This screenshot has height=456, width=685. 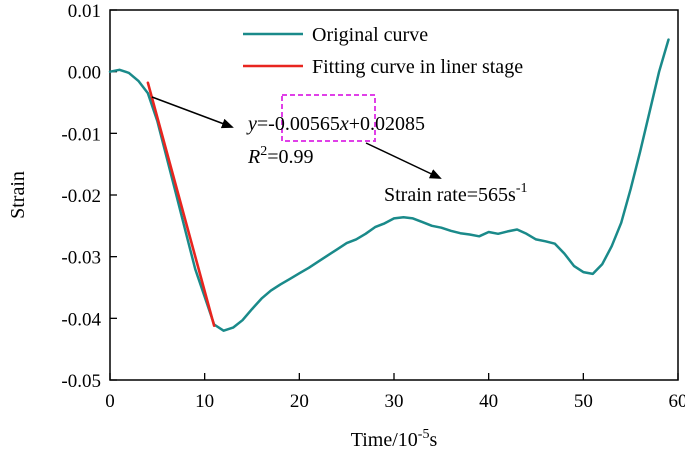 What do you see at coordinates (583, 401) in the screenshot?
I see `x-tick-label: 50` at bounding box center [583, 401].